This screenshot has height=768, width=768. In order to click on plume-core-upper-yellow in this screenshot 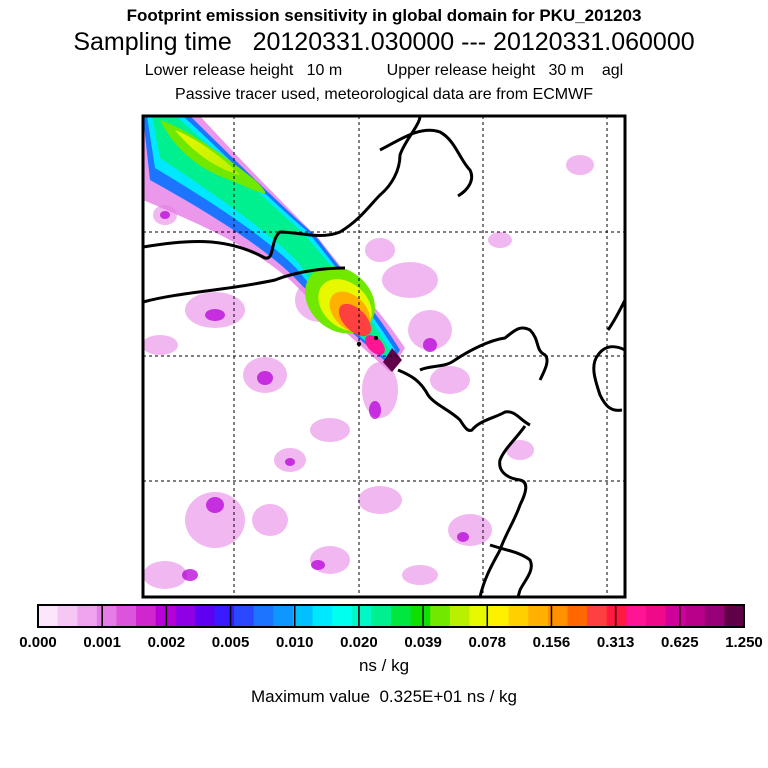, I will do `click(207, 152)`.